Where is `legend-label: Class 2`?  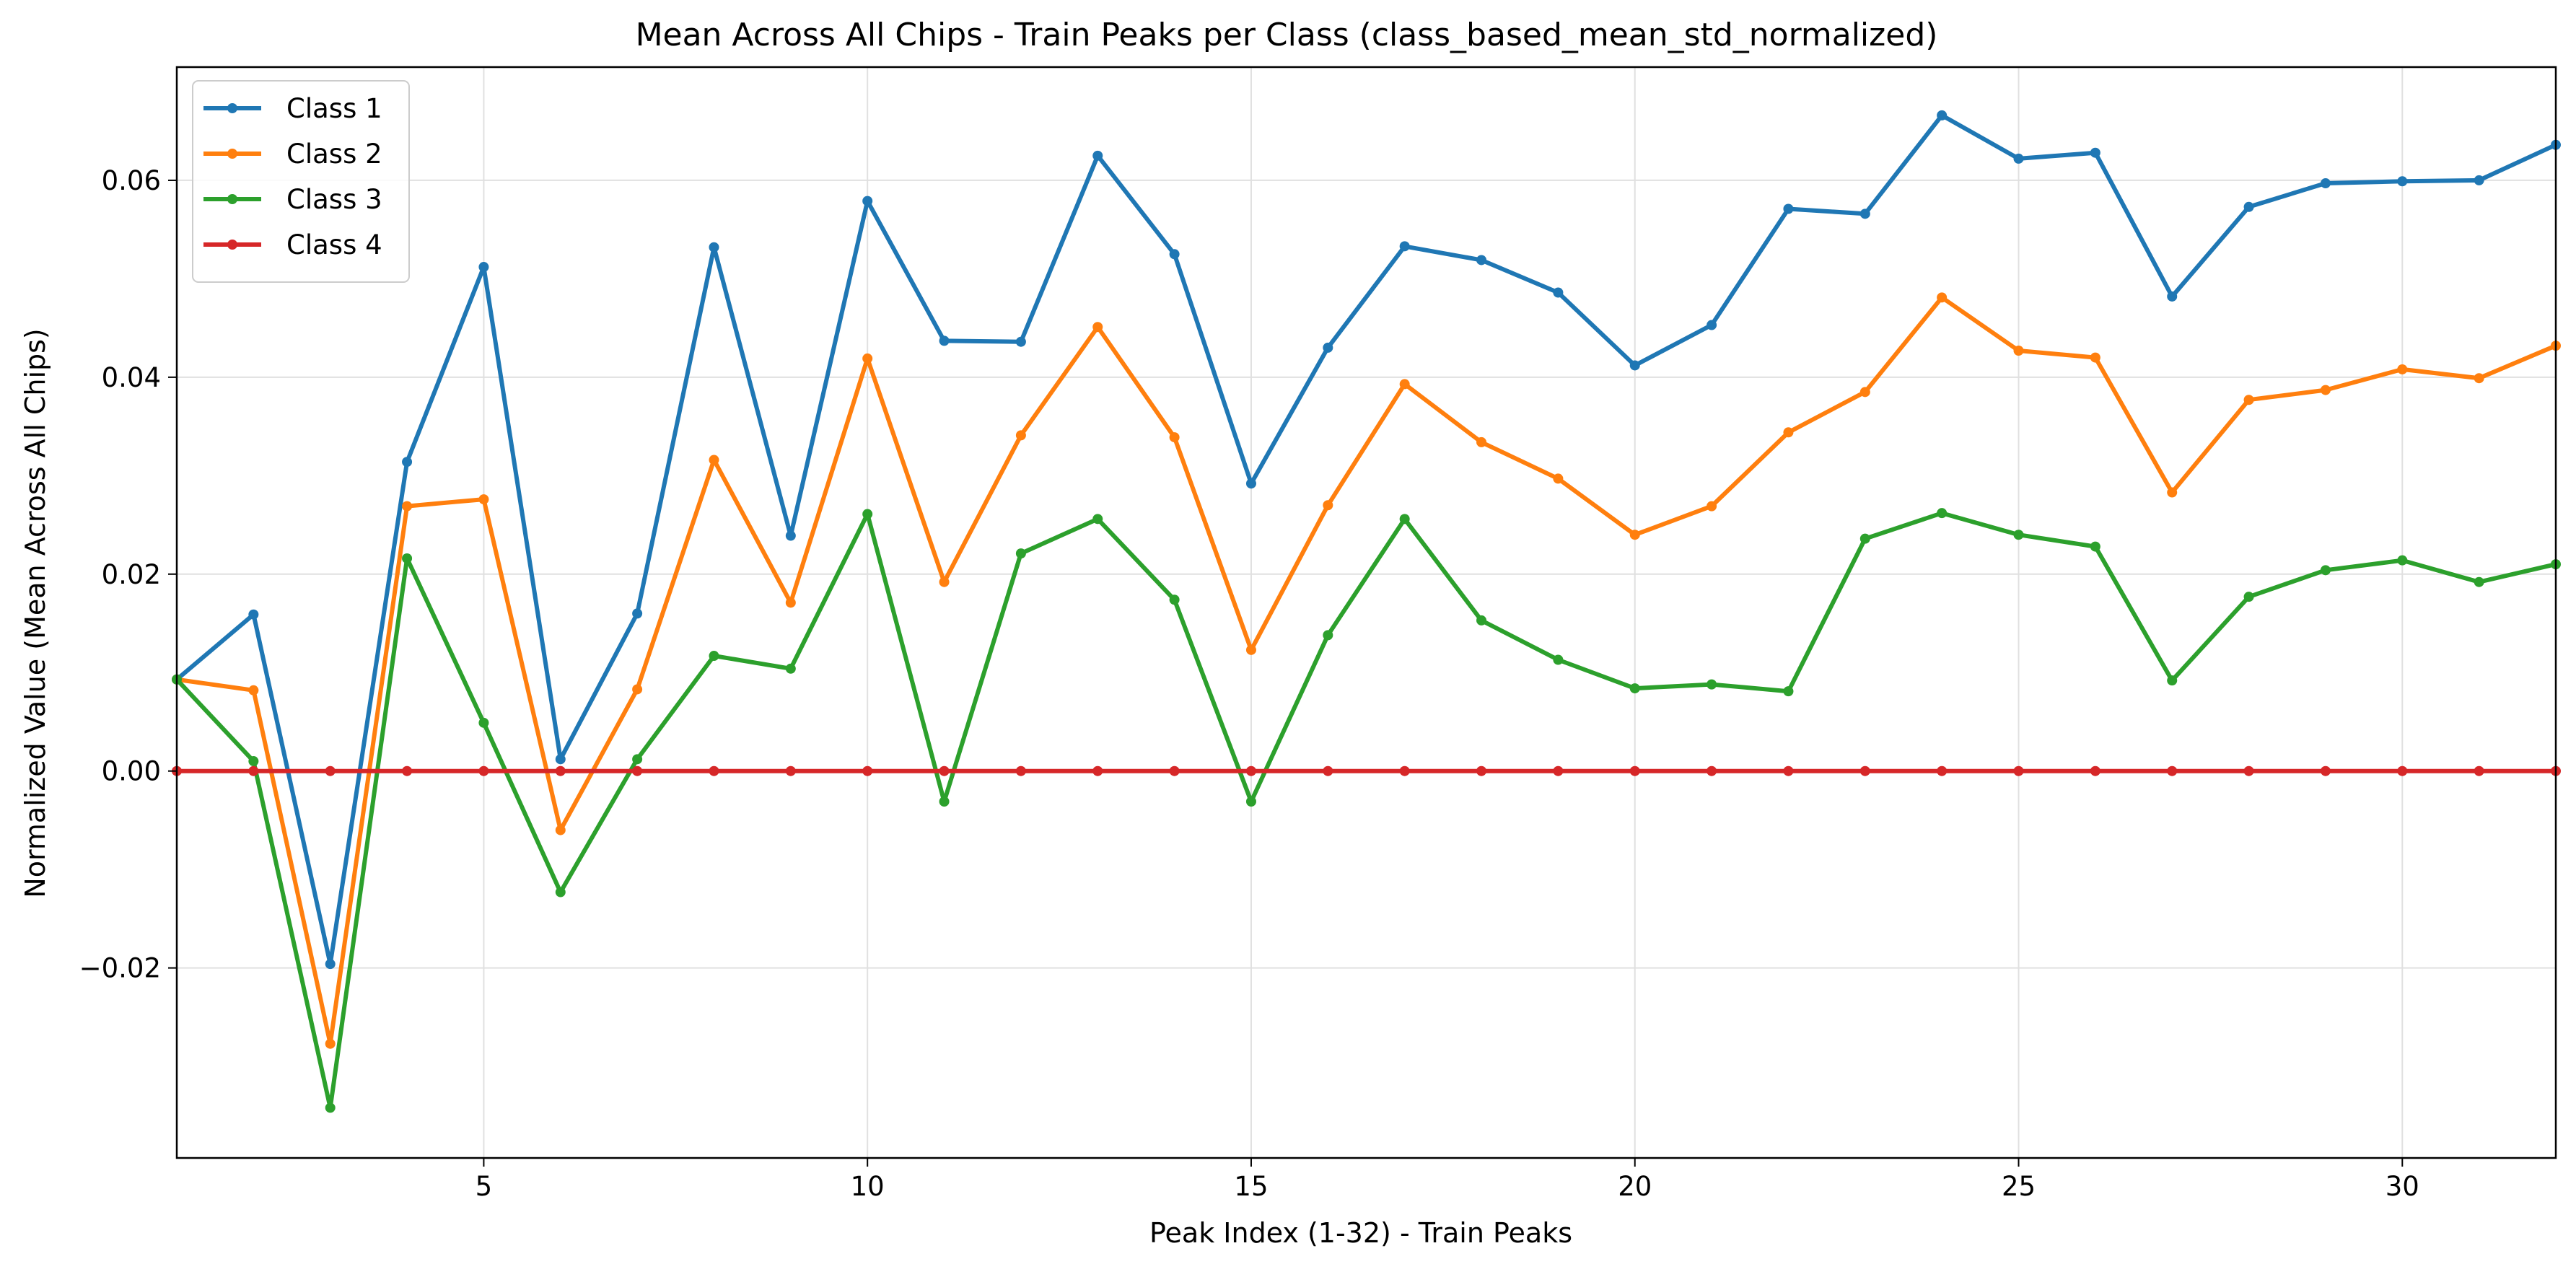
legend-label: Class 2 is located at coordinates (334, 155).